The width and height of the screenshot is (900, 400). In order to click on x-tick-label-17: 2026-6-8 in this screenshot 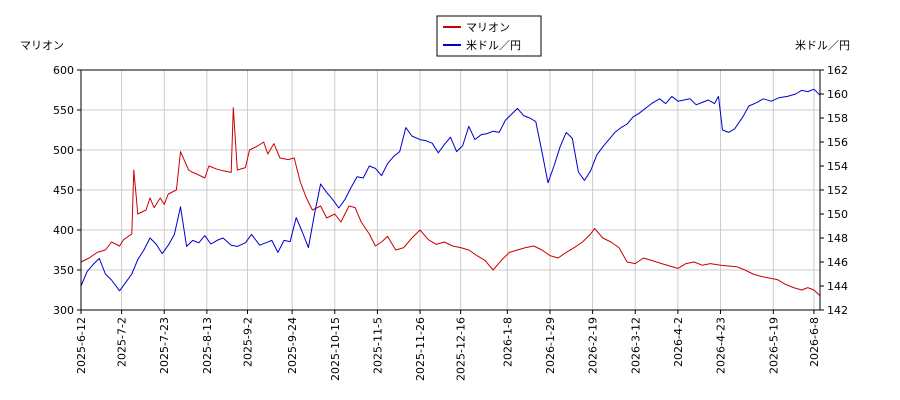, I will do `click(814, 342)`.